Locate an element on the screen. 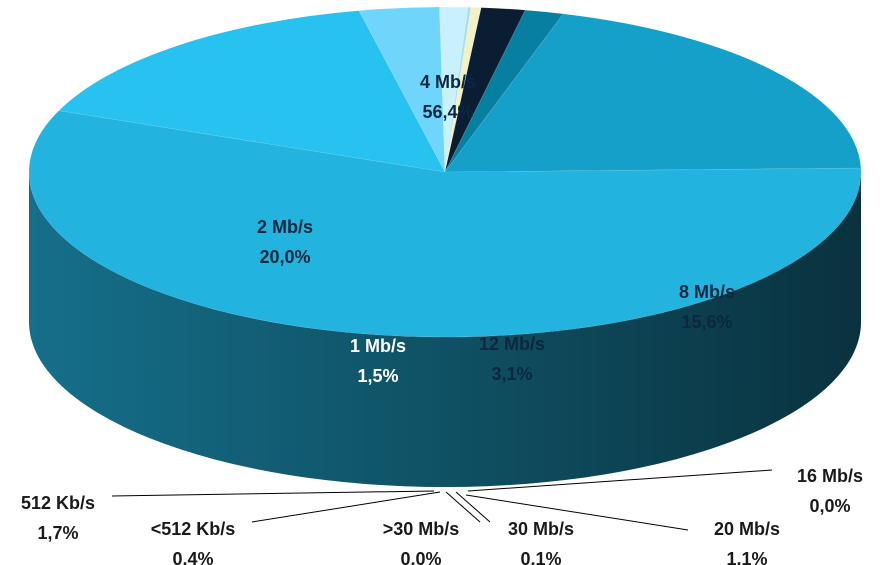  data-label-4: 30 Mb/s 0,1% is located at coordinates (541, 542).